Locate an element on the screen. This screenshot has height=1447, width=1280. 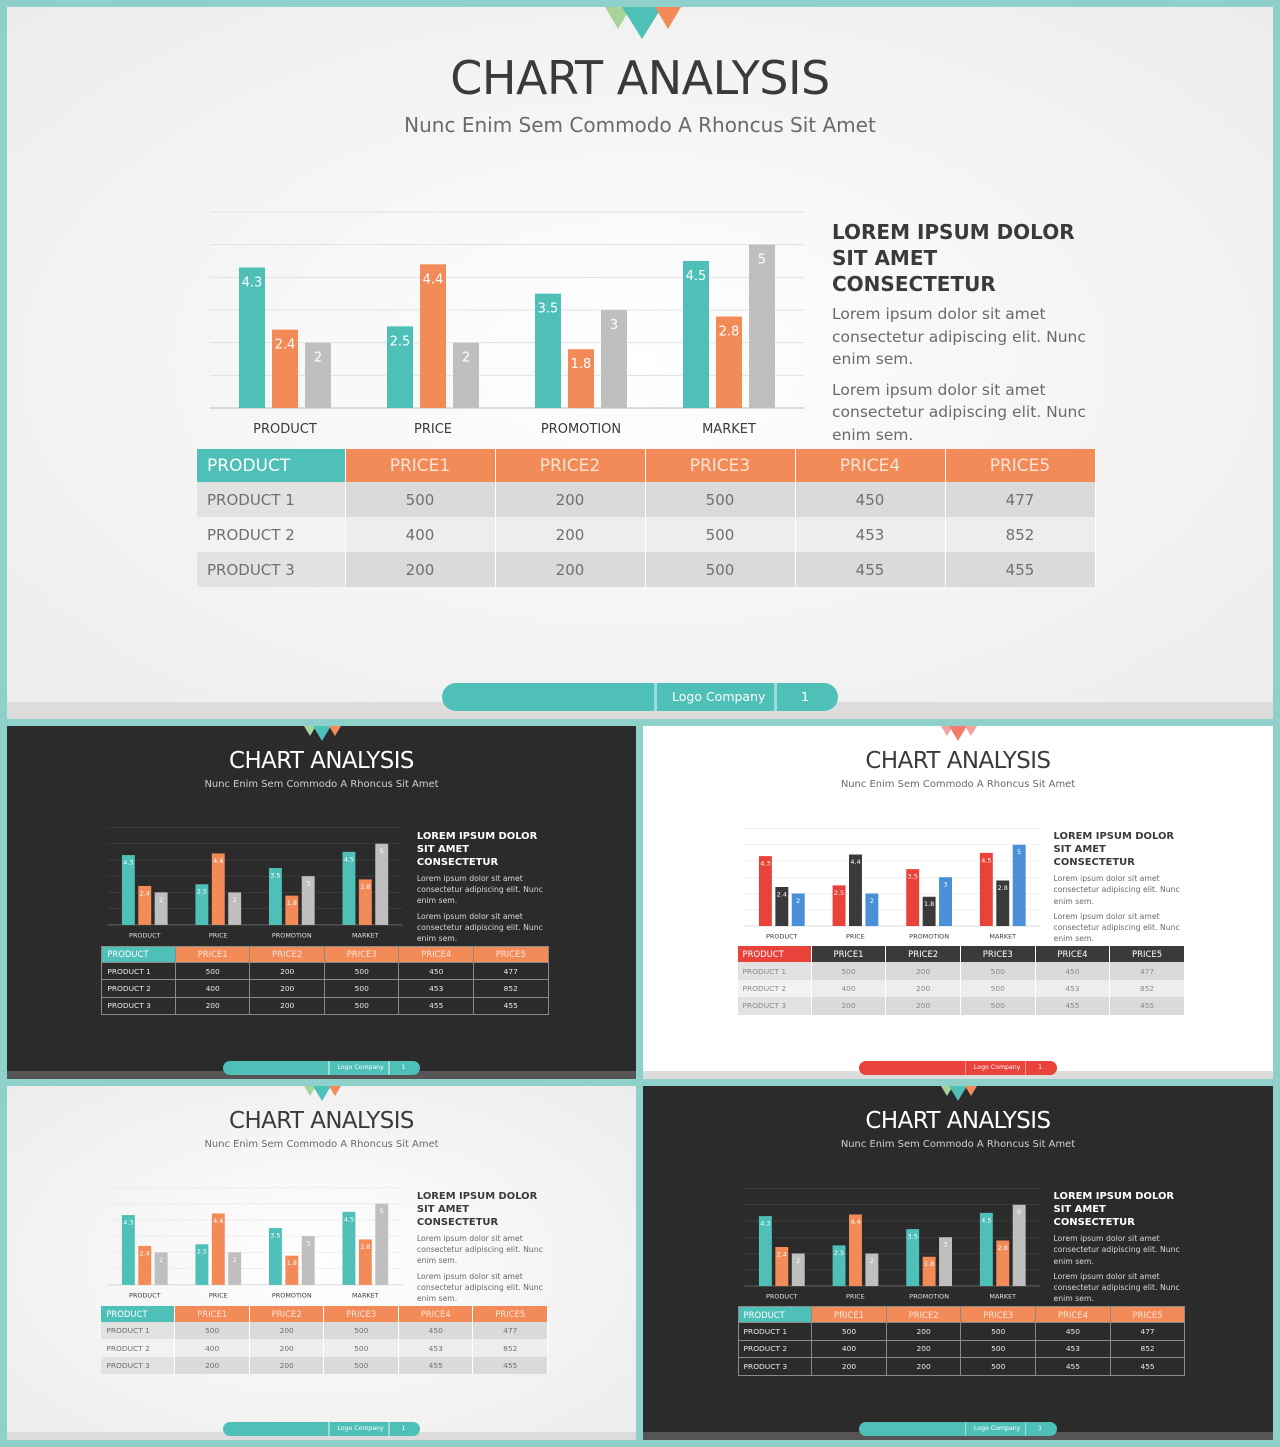
bar-data-label: 5 is located at coordinates (1019, 1212).